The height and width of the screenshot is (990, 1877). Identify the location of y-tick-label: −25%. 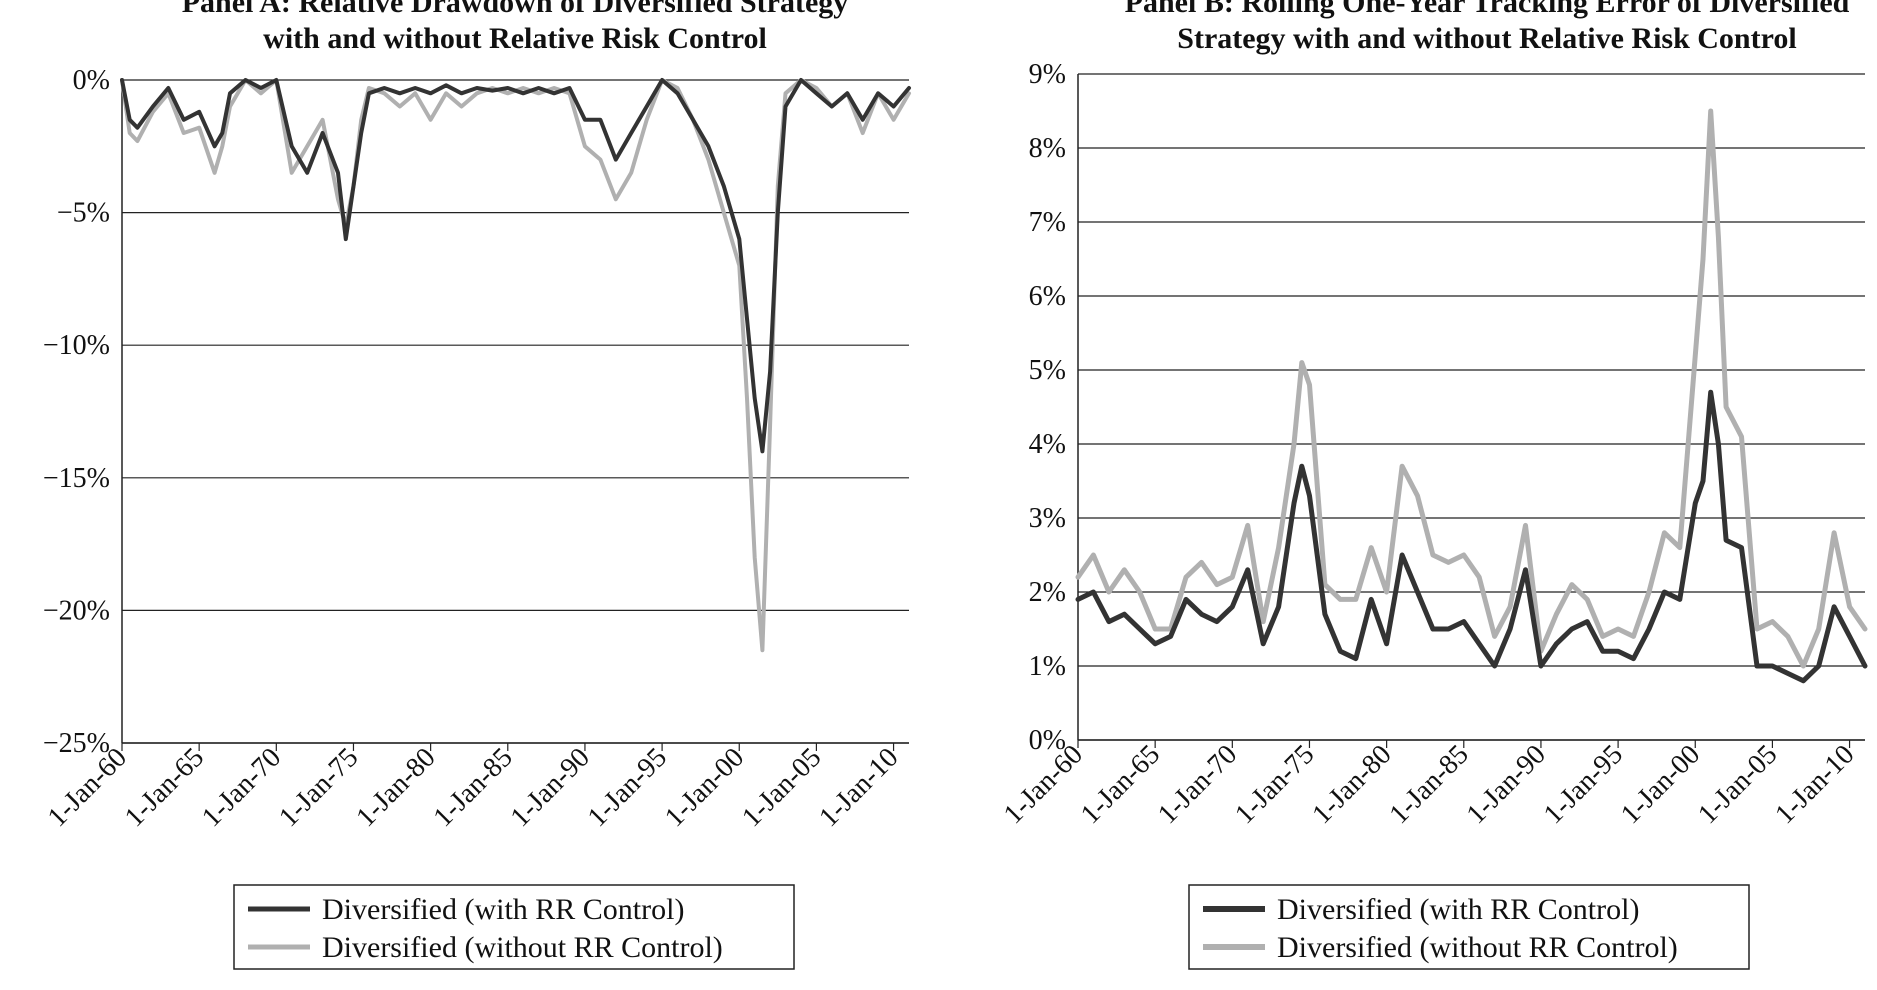
(76, 743).